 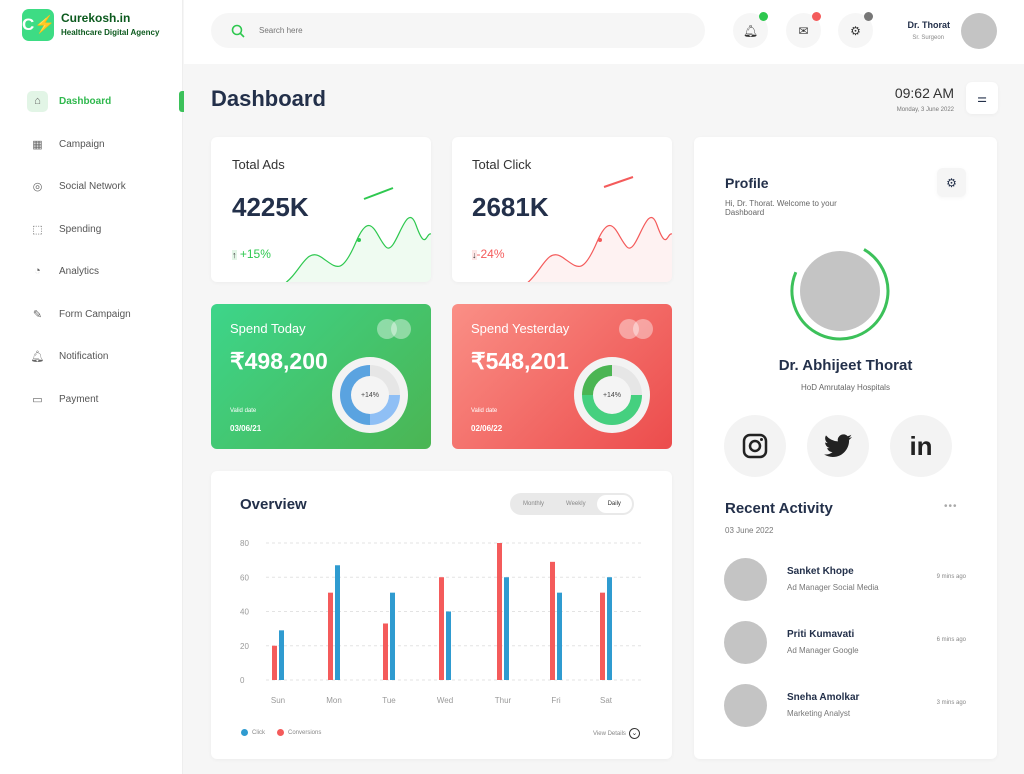 What do you see at coordinates (609, 628) in the screenshot?
I see `bar-click-sat` at bounding box center [609, 628].